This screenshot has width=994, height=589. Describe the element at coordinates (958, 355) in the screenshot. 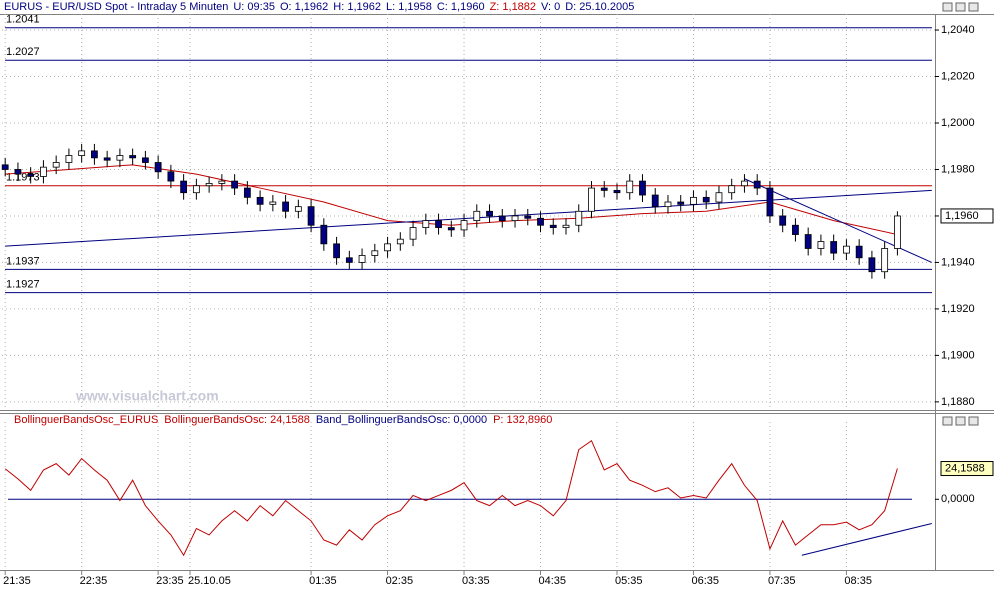

I see `y-tick-label: 1,1900` at that location.